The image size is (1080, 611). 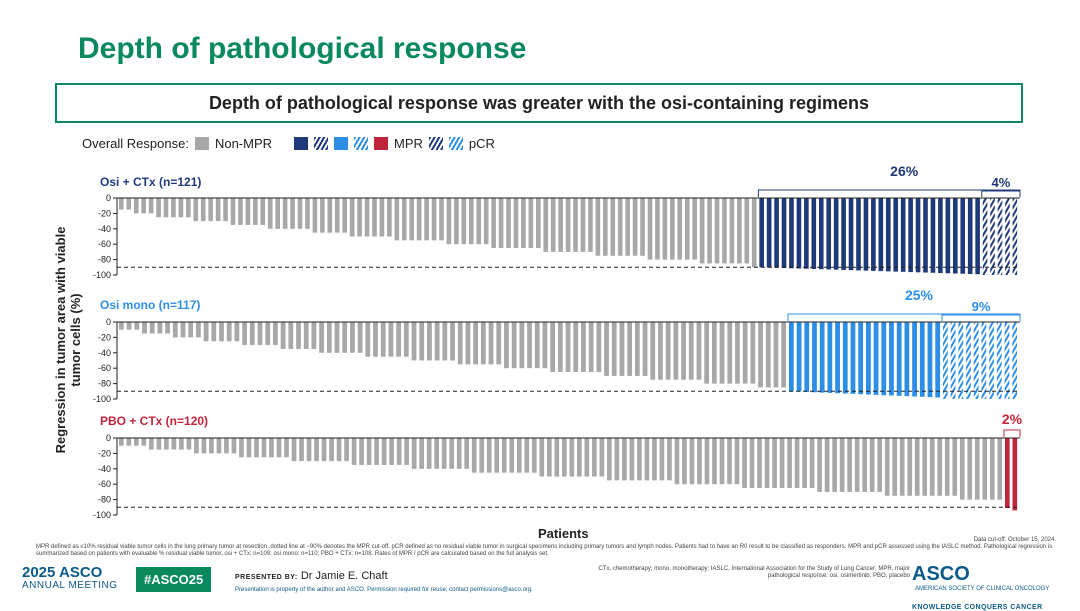 I want to click on presented-by-label: PRESENTED BY:, so click(x=266, y=577).